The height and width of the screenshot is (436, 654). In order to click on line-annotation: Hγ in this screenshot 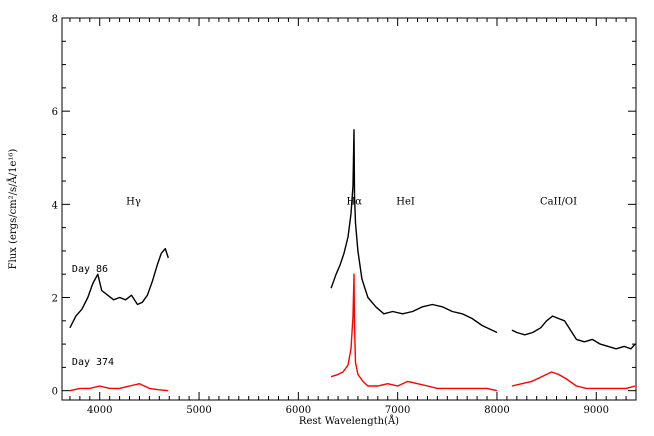, I will do `click(133, 201)`.